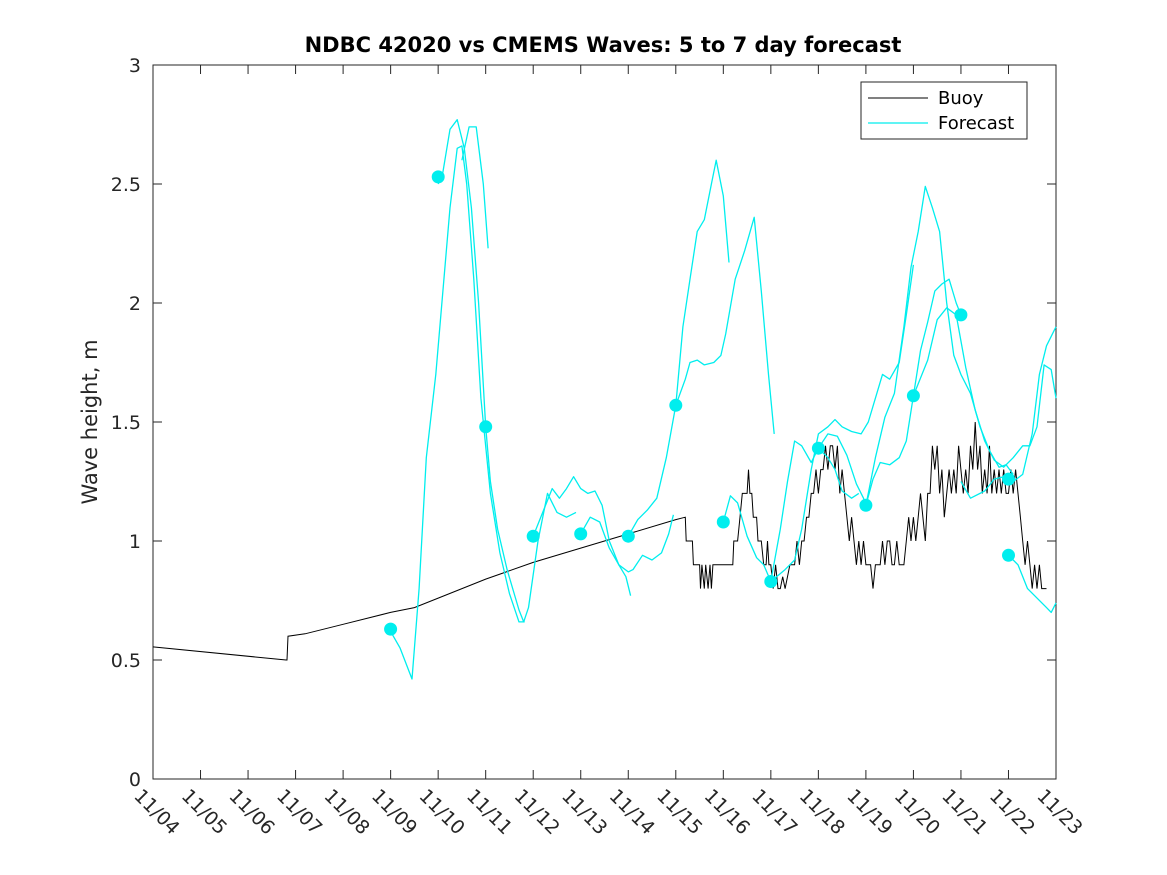  What do you see at coordinates (135, 780) in the screenshot?
I see `y-tick-label-0: 0` at bounding box center [135, 780].